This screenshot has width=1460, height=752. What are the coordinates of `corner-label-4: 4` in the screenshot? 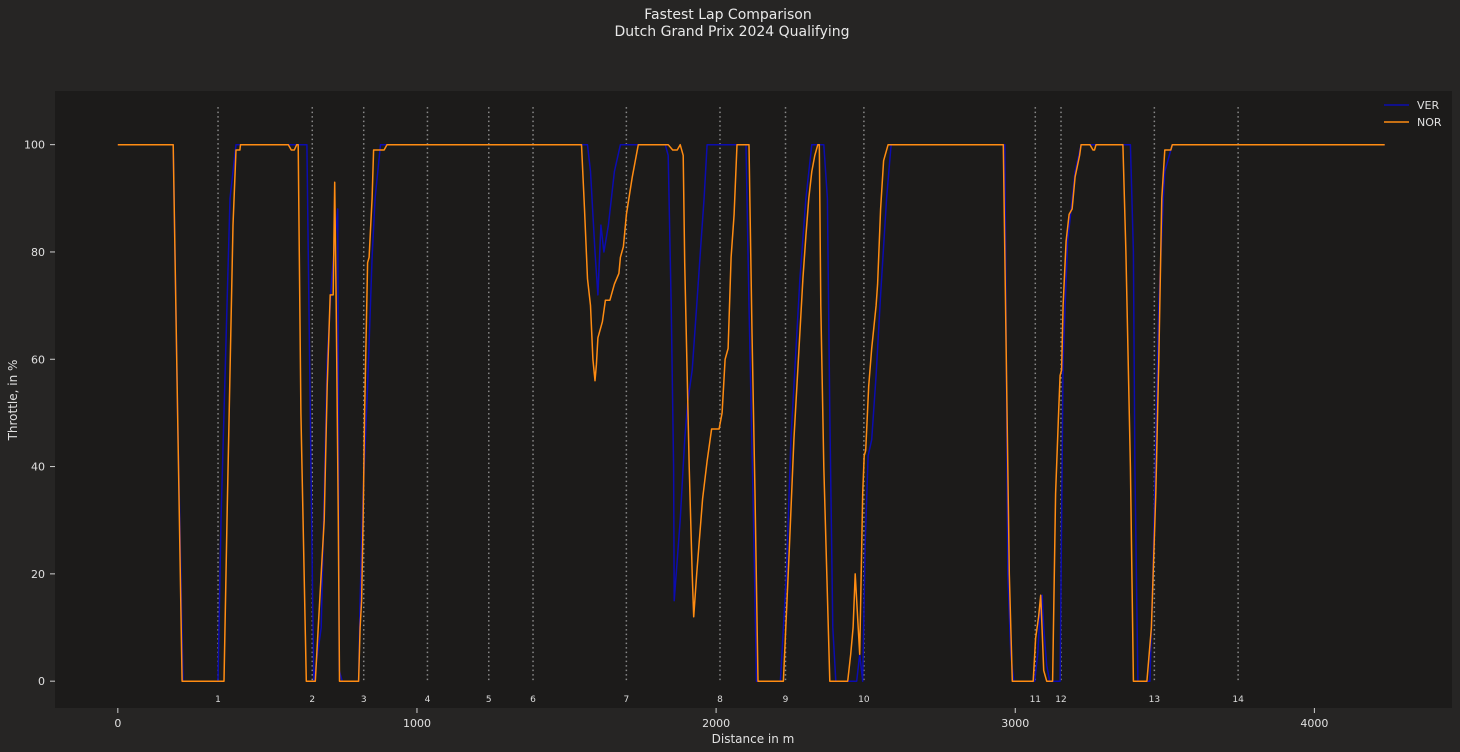 It's located at (428, 700).